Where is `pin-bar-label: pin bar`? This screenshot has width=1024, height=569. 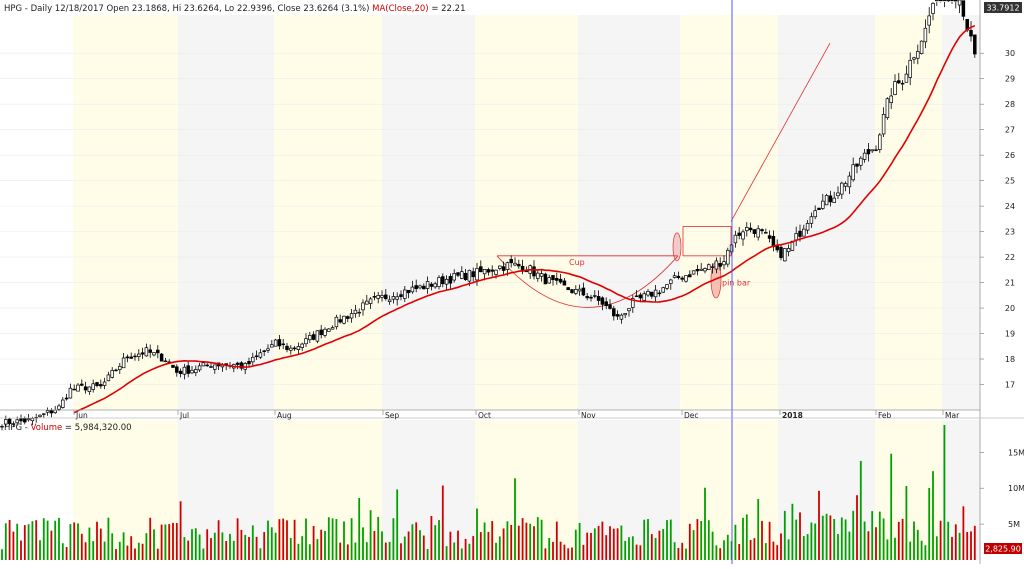
pin-bar-label: pin bar is located at coordinates (736, 283).